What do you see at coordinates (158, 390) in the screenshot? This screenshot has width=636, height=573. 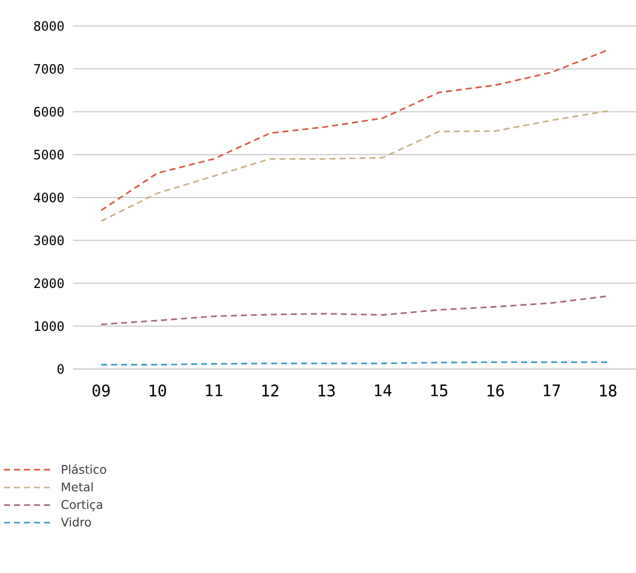 I see `x-tick-label: 10` at bounding box center [158, 390].